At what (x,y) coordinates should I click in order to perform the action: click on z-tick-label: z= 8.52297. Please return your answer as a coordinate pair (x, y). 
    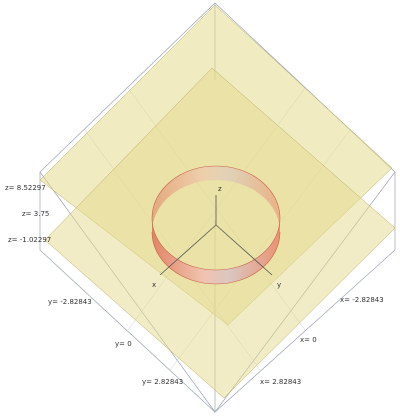
    Looking at the image, I should click on (25, 188).